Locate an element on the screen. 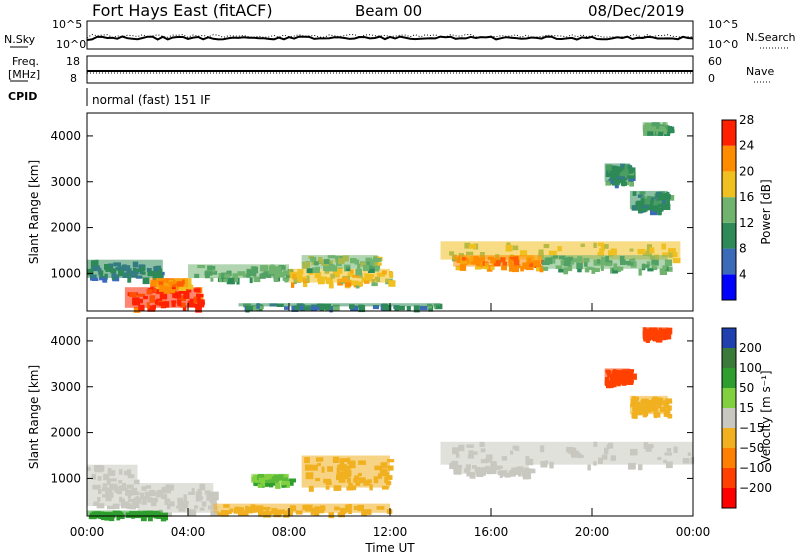 This screenshot has width=800, height=554. colorbar-tick-label: 8 is located at coordinates (743, 249).